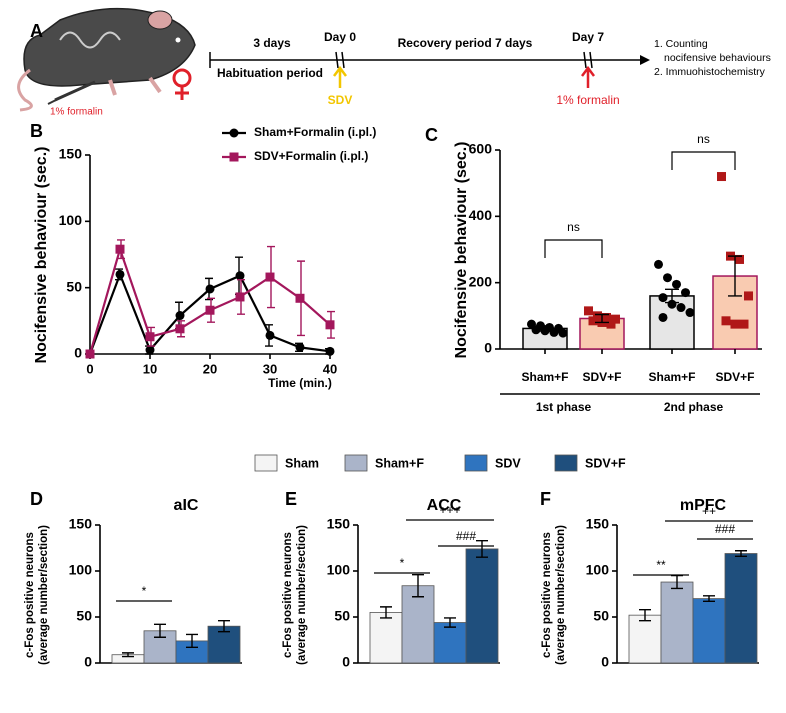 This screenshot has width=786, height=713. Describe the element at coordinates (481, 149) in the screenshot. I see `y-tick-label: 600` at that location.